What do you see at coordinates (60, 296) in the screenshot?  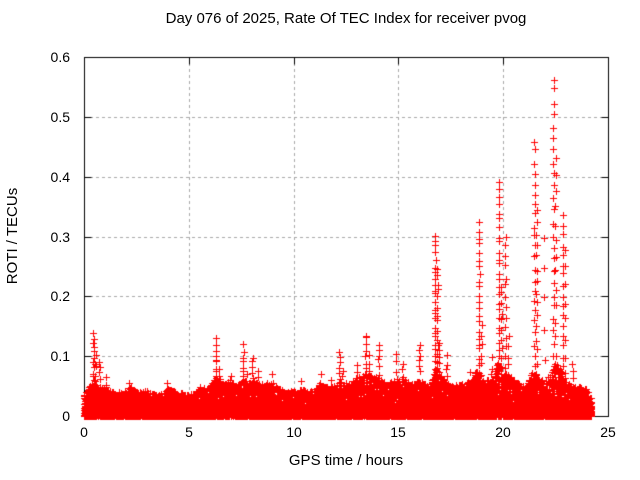 I see `y-tick-label: 0.2` at bounding box center [60, 296].